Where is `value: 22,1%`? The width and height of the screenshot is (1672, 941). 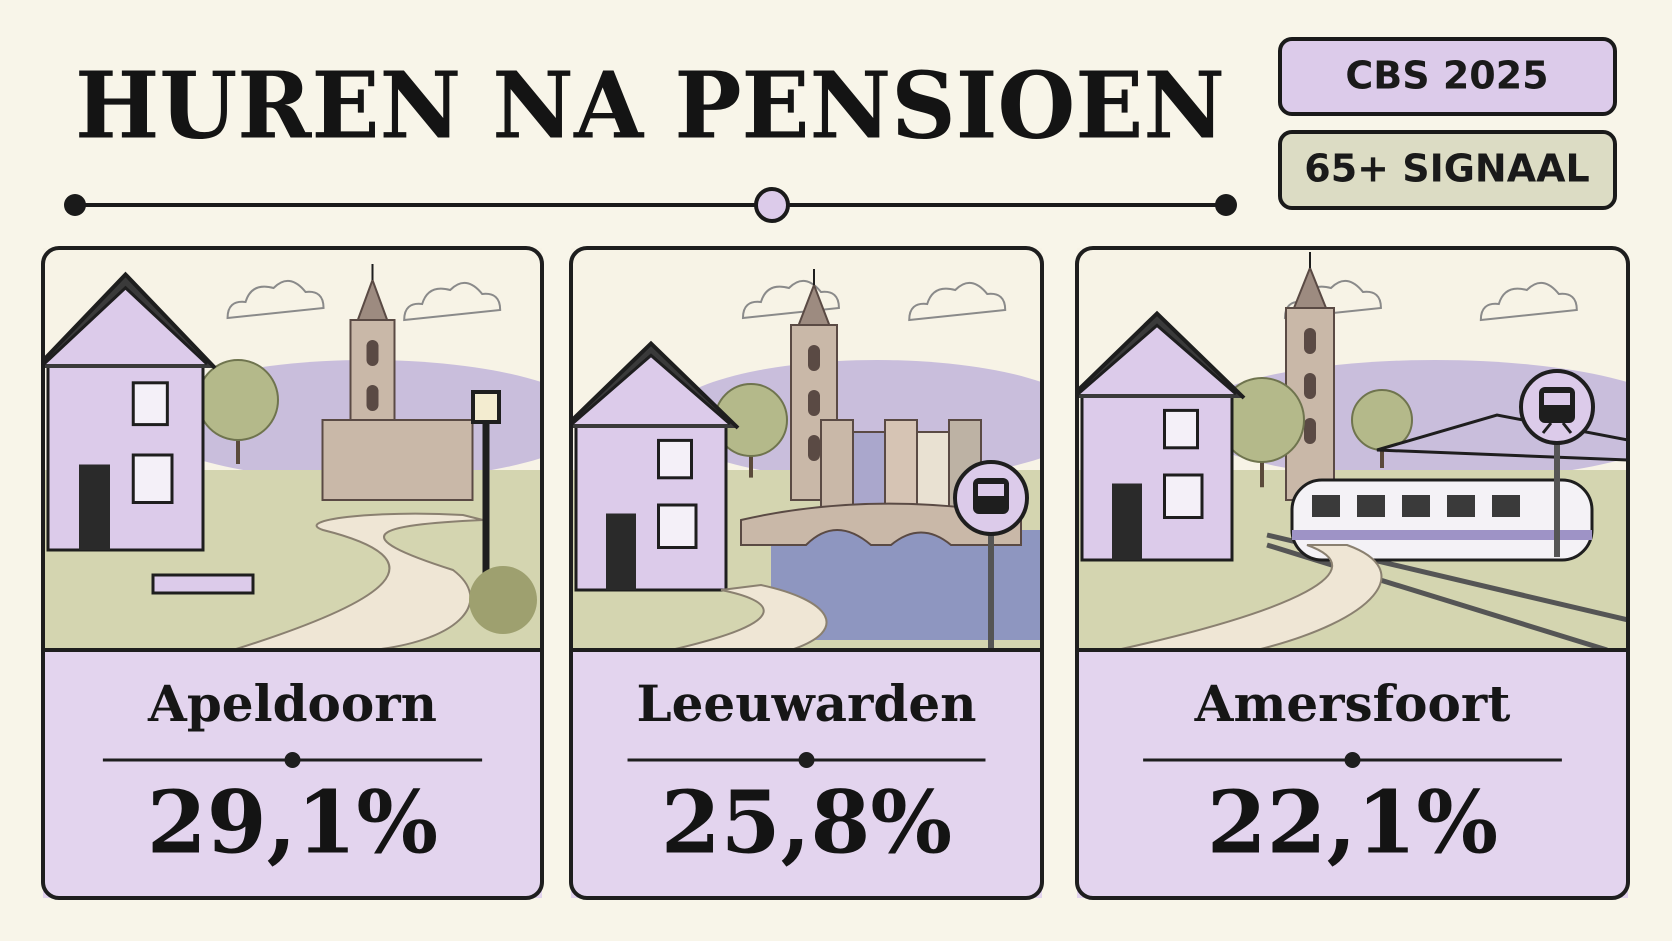 value: 22,1% is located at coordinates (1352, 823).